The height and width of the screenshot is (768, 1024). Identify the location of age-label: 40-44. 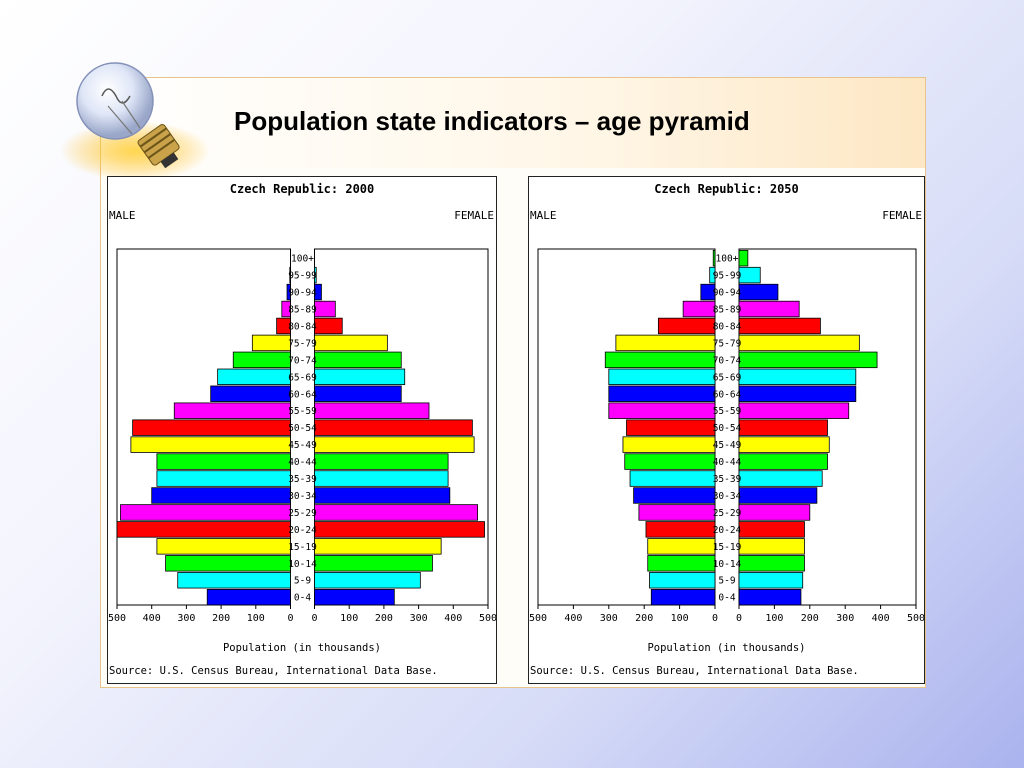
(302, 462).